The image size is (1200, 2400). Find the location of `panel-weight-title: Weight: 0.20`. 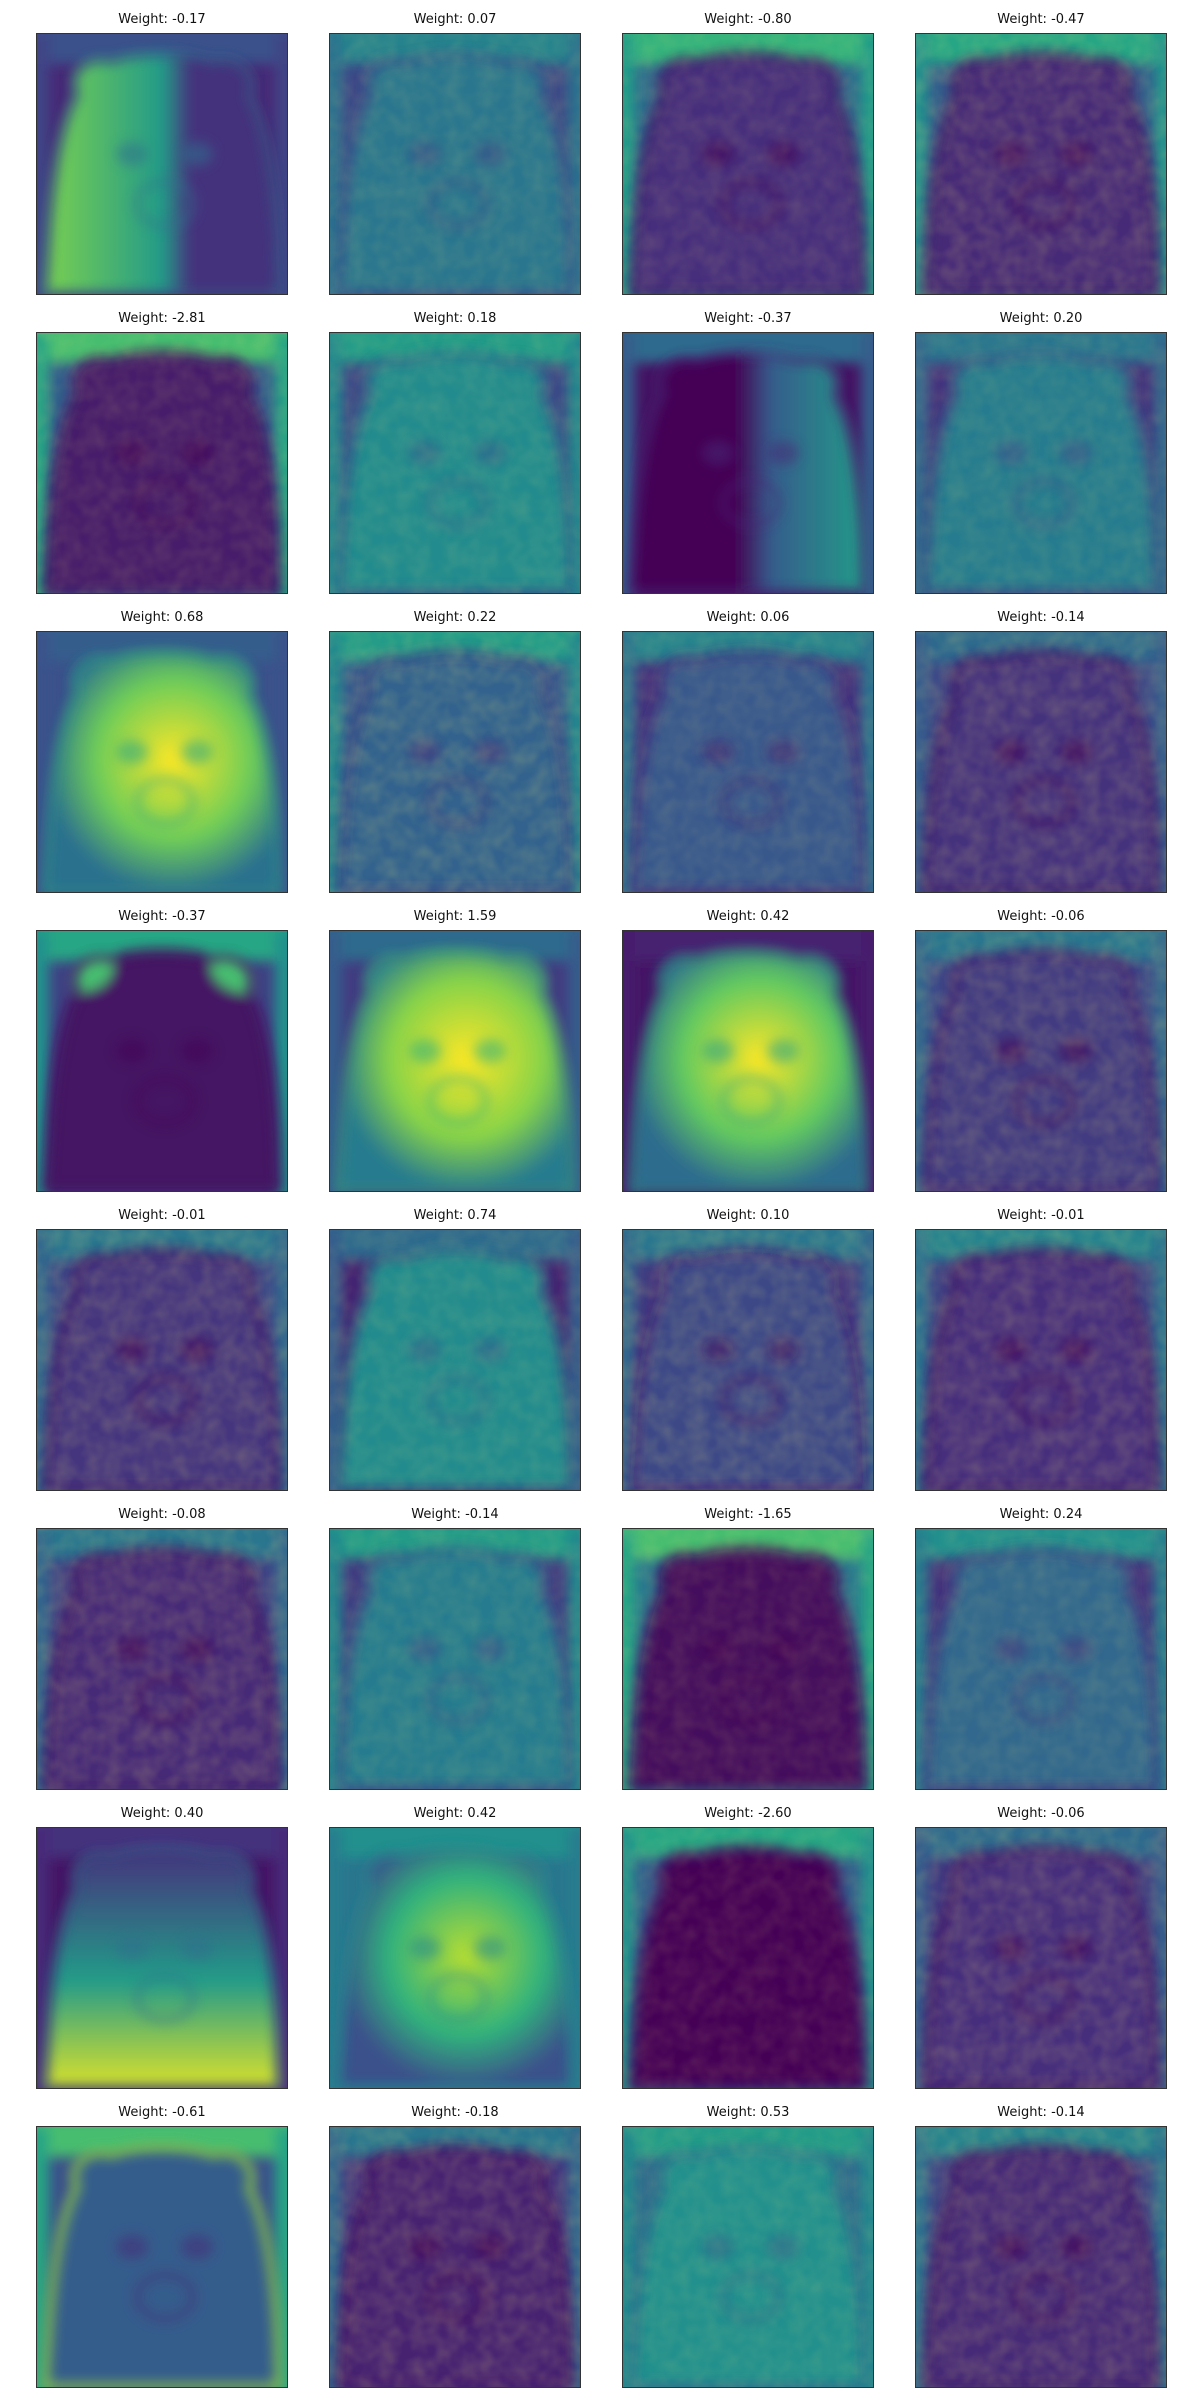

panel-weight-title: Weight: 0.20 is located at coordinates (1041, 319).